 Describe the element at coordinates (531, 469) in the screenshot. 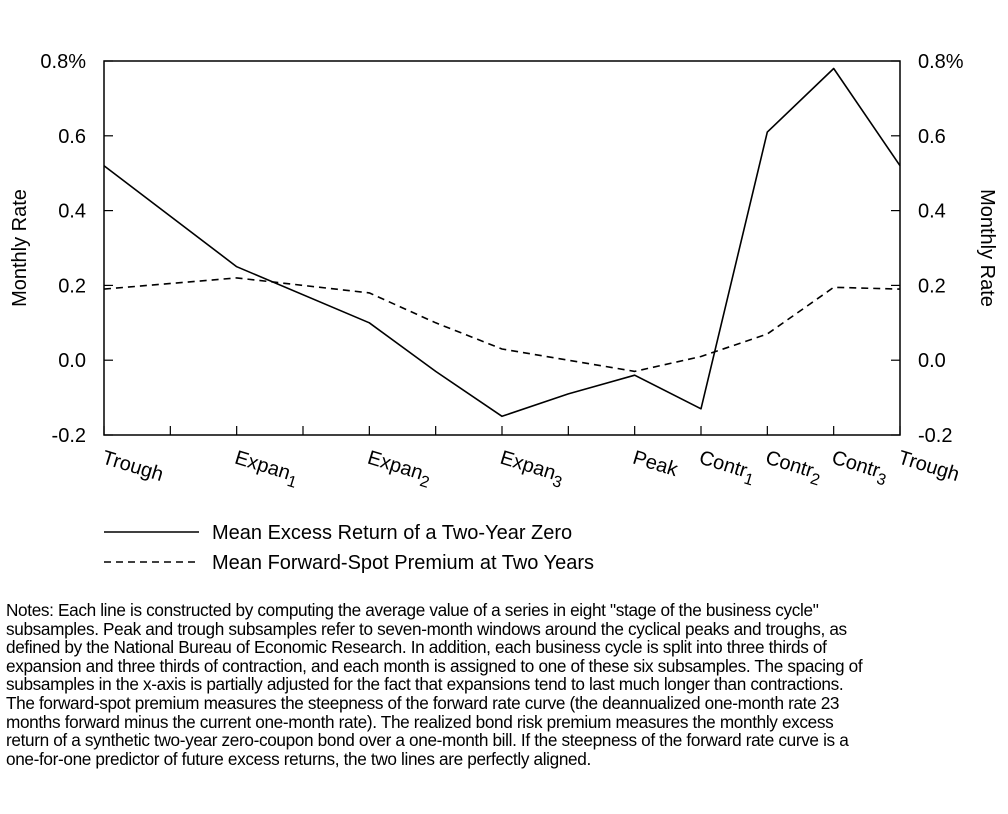

I see `x-tick-label: Expan3` at that location.